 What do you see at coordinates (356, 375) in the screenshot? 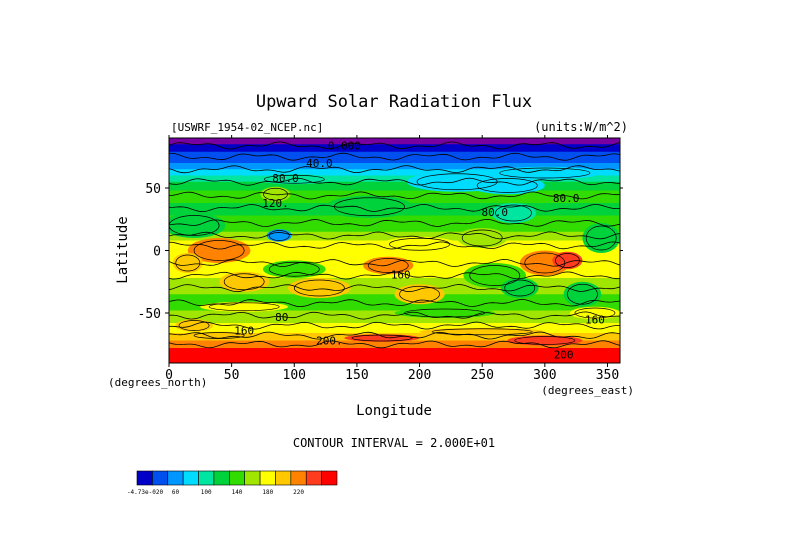
I see `x-tick-label: 150` at bounding box center [356, 375].